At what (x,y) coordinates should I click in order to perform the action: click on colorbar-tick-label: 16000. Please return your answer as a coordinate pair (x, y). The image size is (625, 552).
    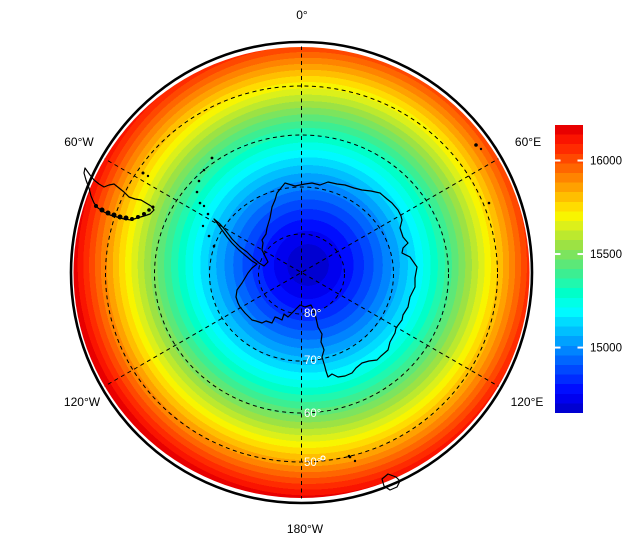
    Looking at the image, I should click on (606, 162).